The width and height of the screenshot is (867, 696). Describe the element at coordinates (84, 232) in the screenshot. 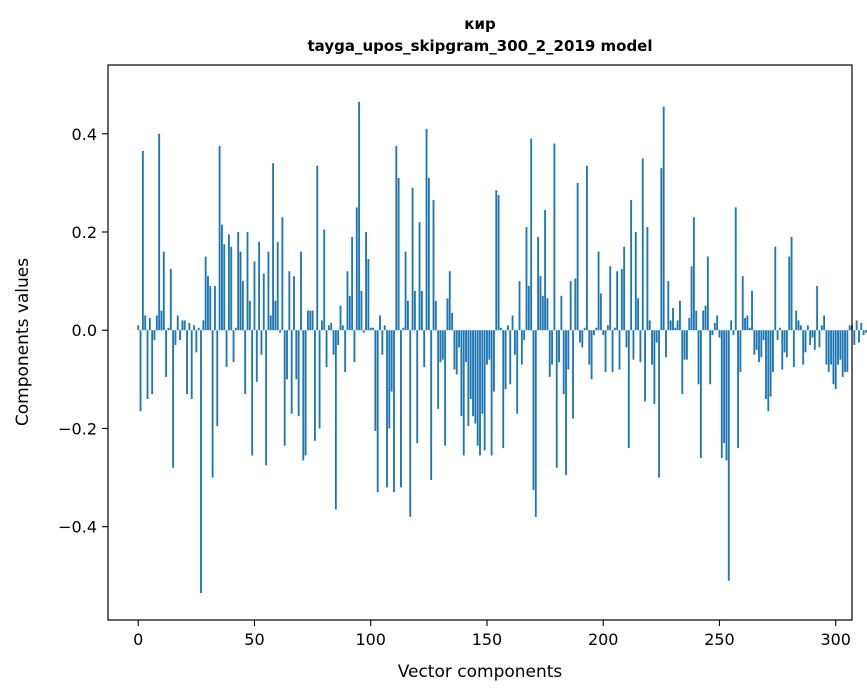

I see `y-tick-label: 0.2` at that location.